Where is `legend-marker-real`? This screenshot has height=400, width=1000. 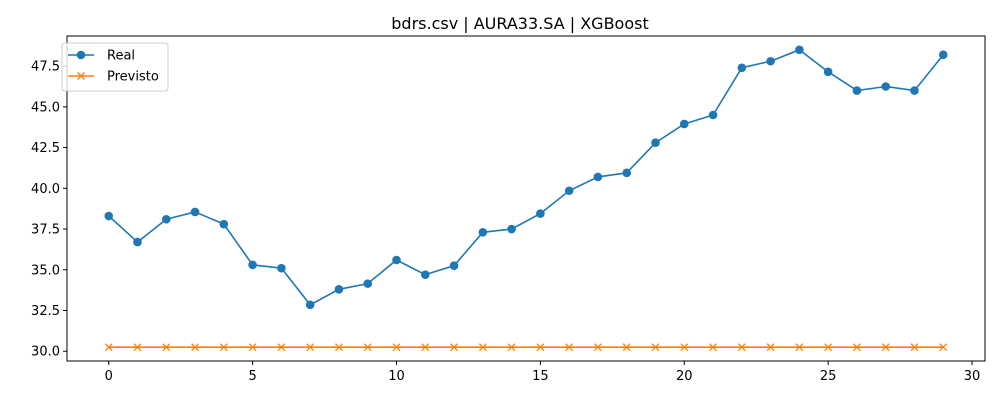 legend-marker-real is located at coordinates (81, 55).